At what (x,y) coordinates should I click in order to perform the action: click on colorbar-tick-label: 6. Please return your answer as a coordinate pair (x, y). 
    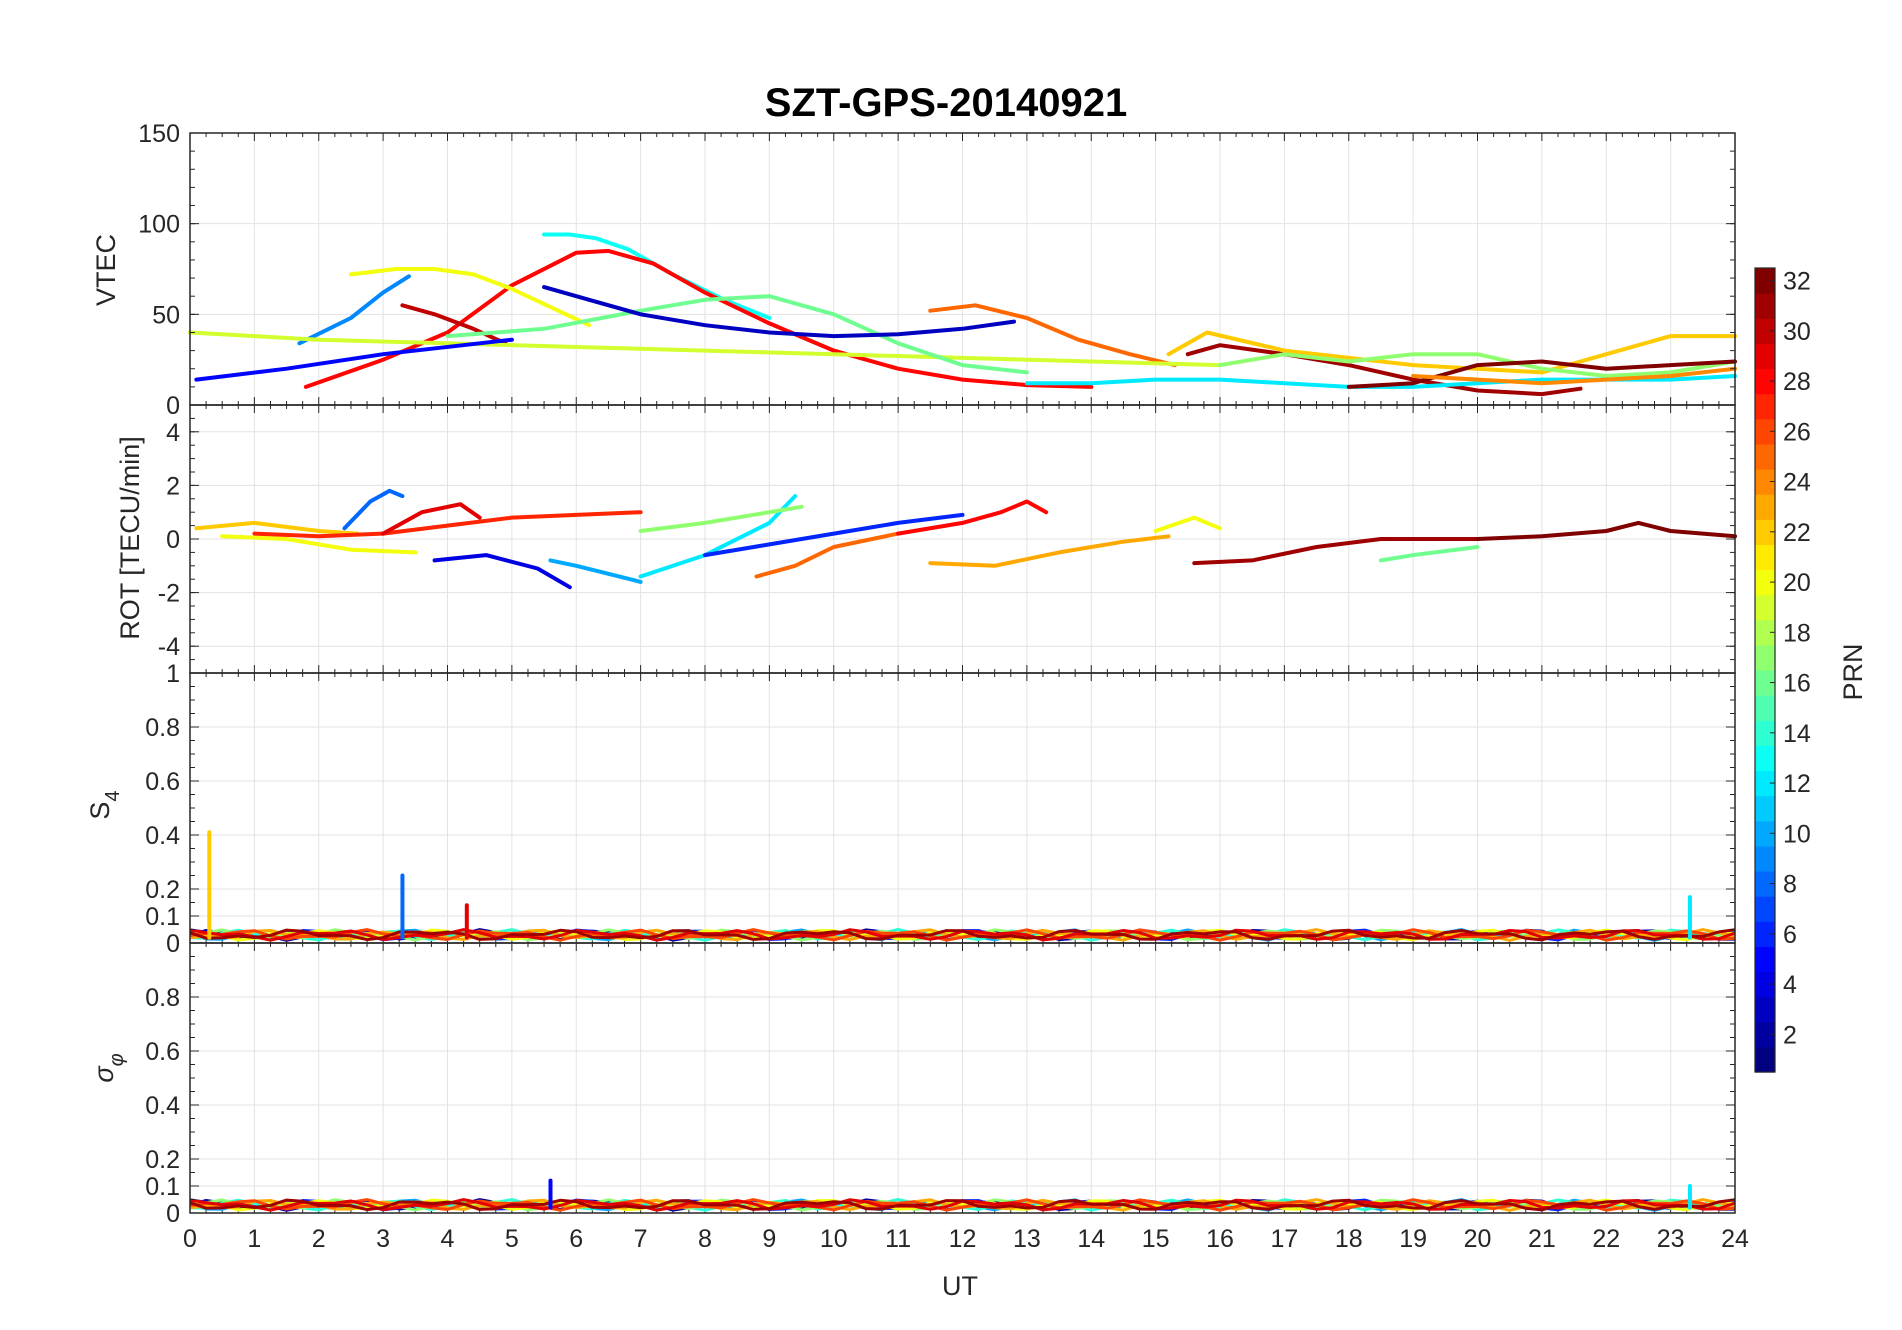
    Looking at the image, I should click on (1790, 935).